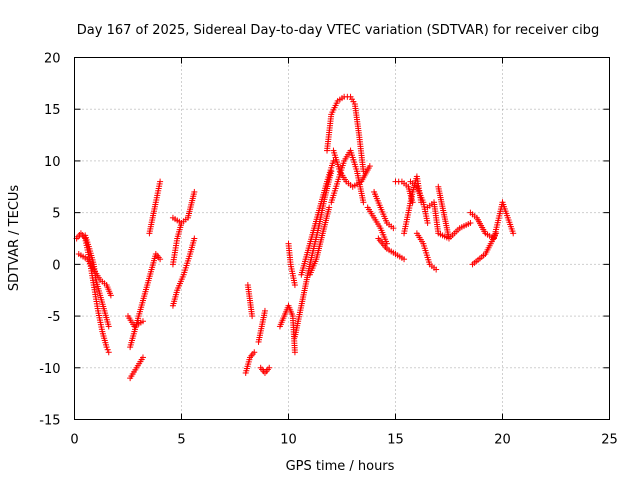  Describe the element at coordinates (52, 110) in the screenshot. I see `y-tick-label: 15` at that location.